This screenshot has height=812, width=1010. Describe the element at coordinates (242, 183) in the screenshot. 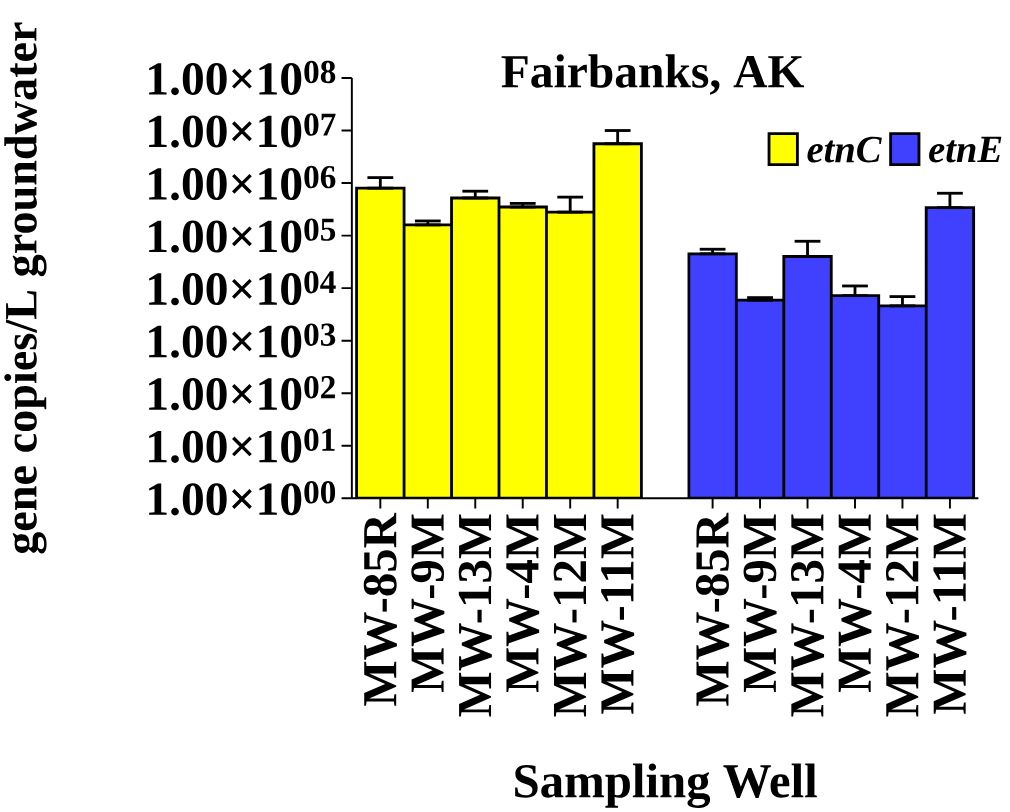

I see `y-tick-label: 1.00×10$^{06}$` at that location.